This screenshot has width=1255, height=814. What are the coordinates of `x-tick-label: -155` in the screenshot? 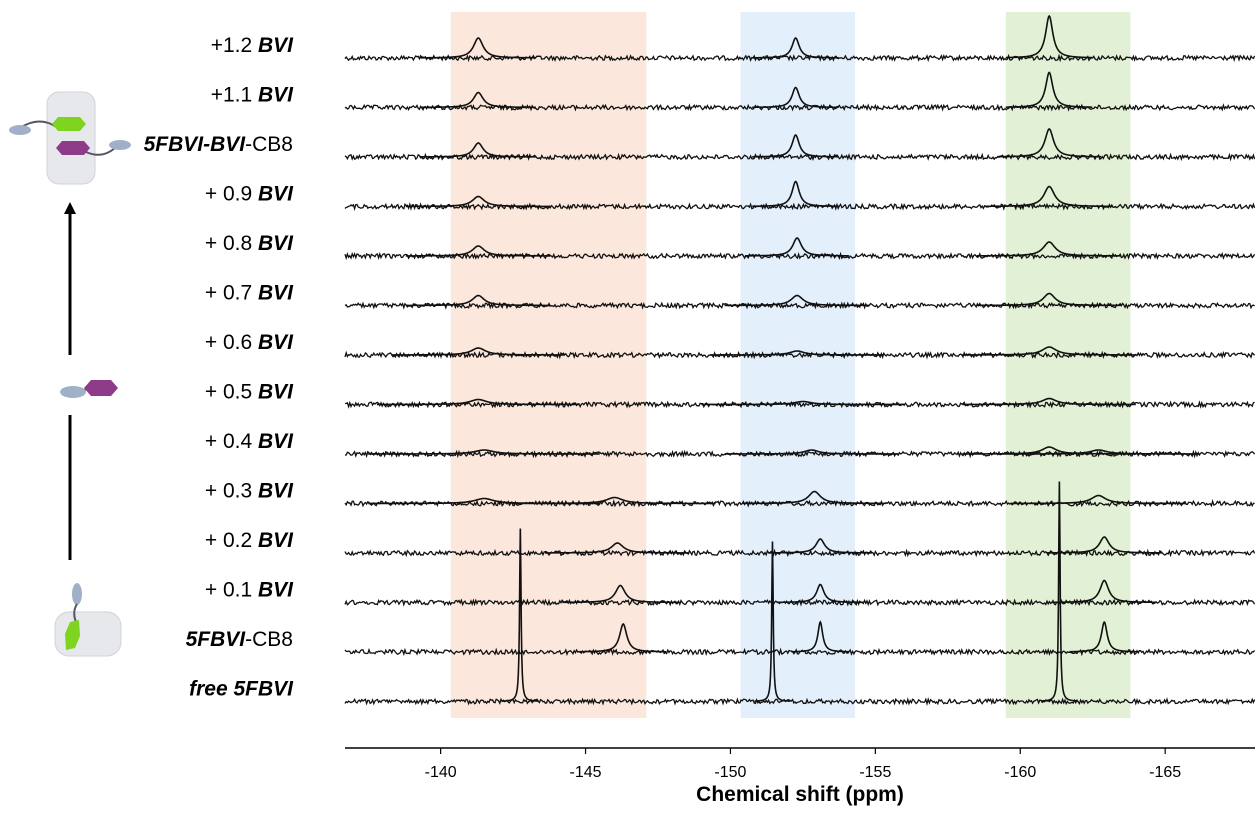 It's located at (875, 772).